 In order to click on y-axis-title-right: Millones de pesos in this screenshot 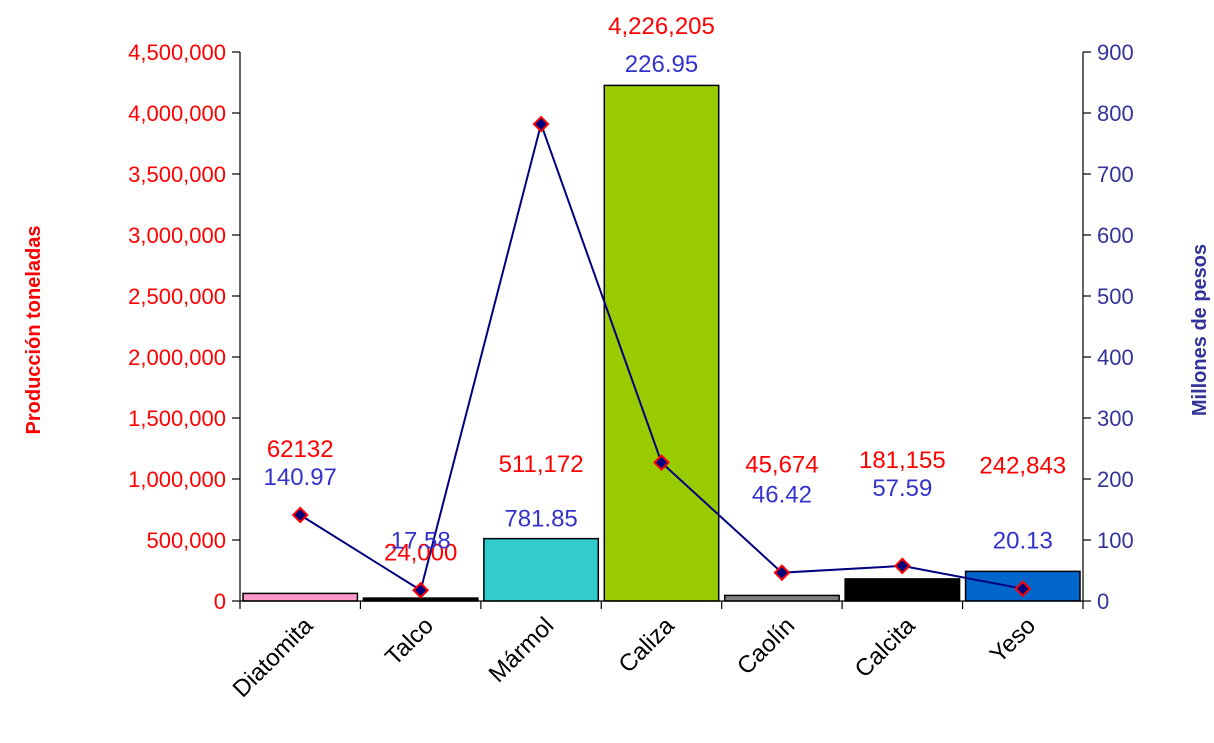, I will do `click(1200, 330)`.